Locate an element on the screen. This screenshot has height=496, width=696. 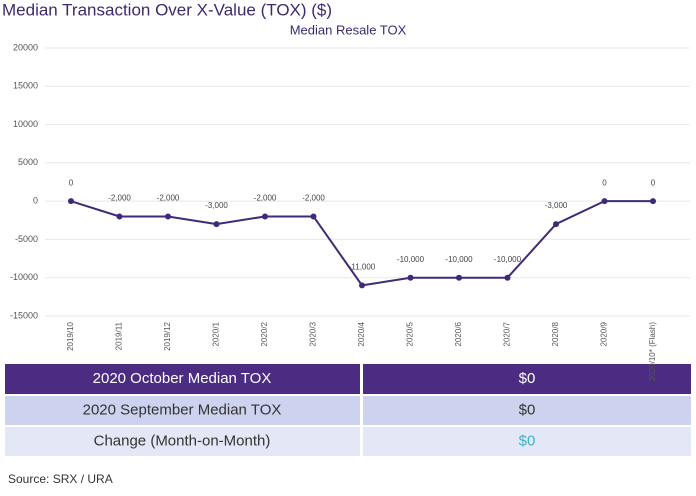
x-tick-label: 2020/6 is located at coordinates (458, 333).